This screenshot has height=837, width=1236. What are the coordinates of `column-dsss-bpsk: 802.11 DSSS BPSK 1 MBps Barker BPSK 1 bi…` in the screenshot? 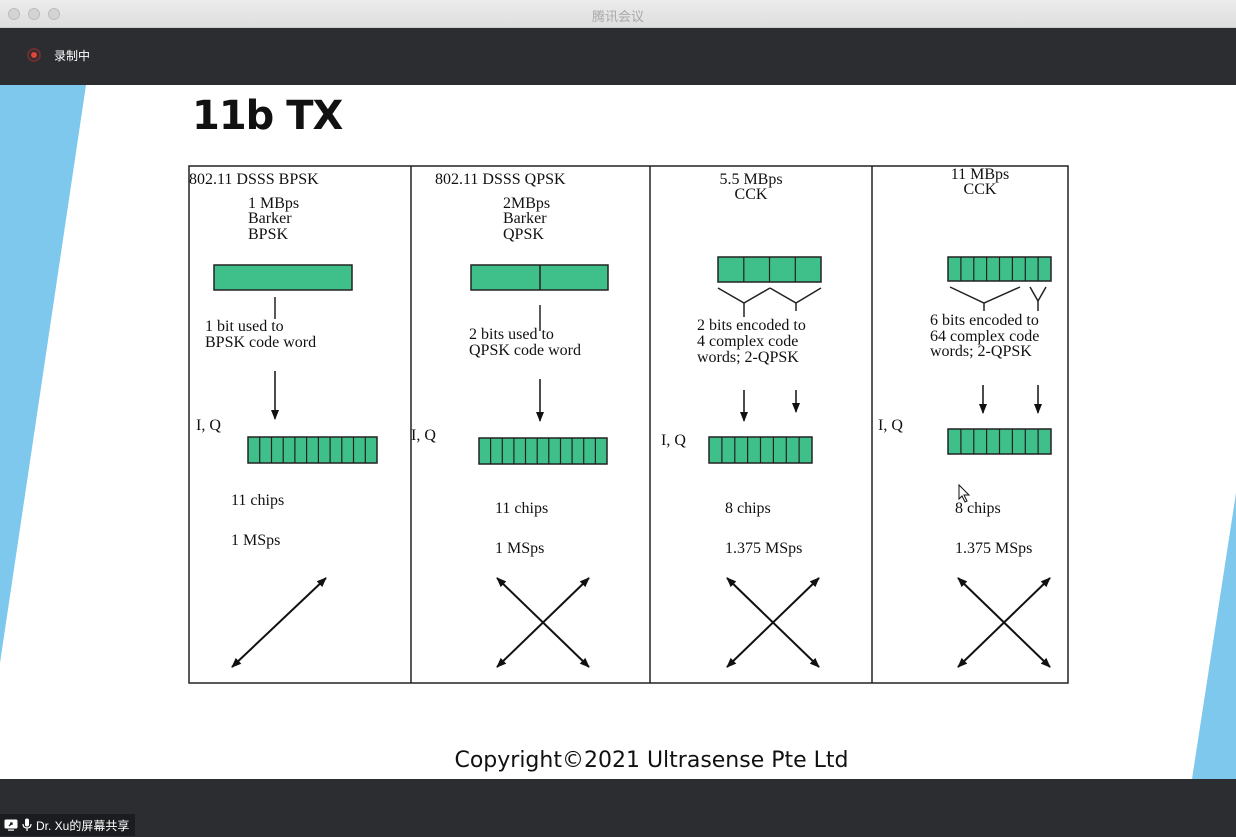 It's located at (283, 419).